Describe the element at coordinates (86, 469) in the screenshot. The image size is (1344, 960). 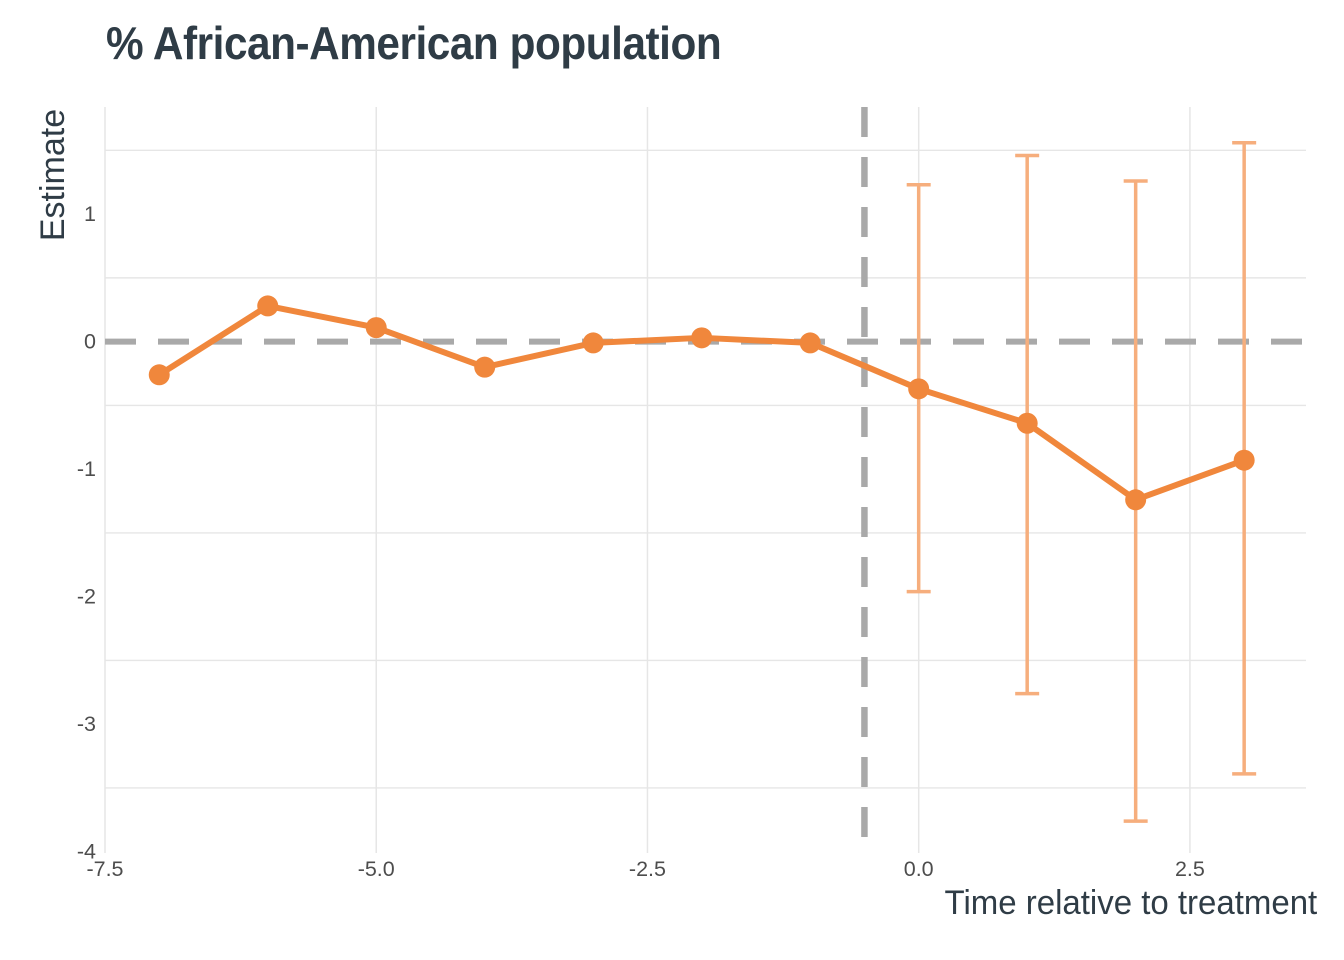
I see `y-tick-label: -1` at that location.